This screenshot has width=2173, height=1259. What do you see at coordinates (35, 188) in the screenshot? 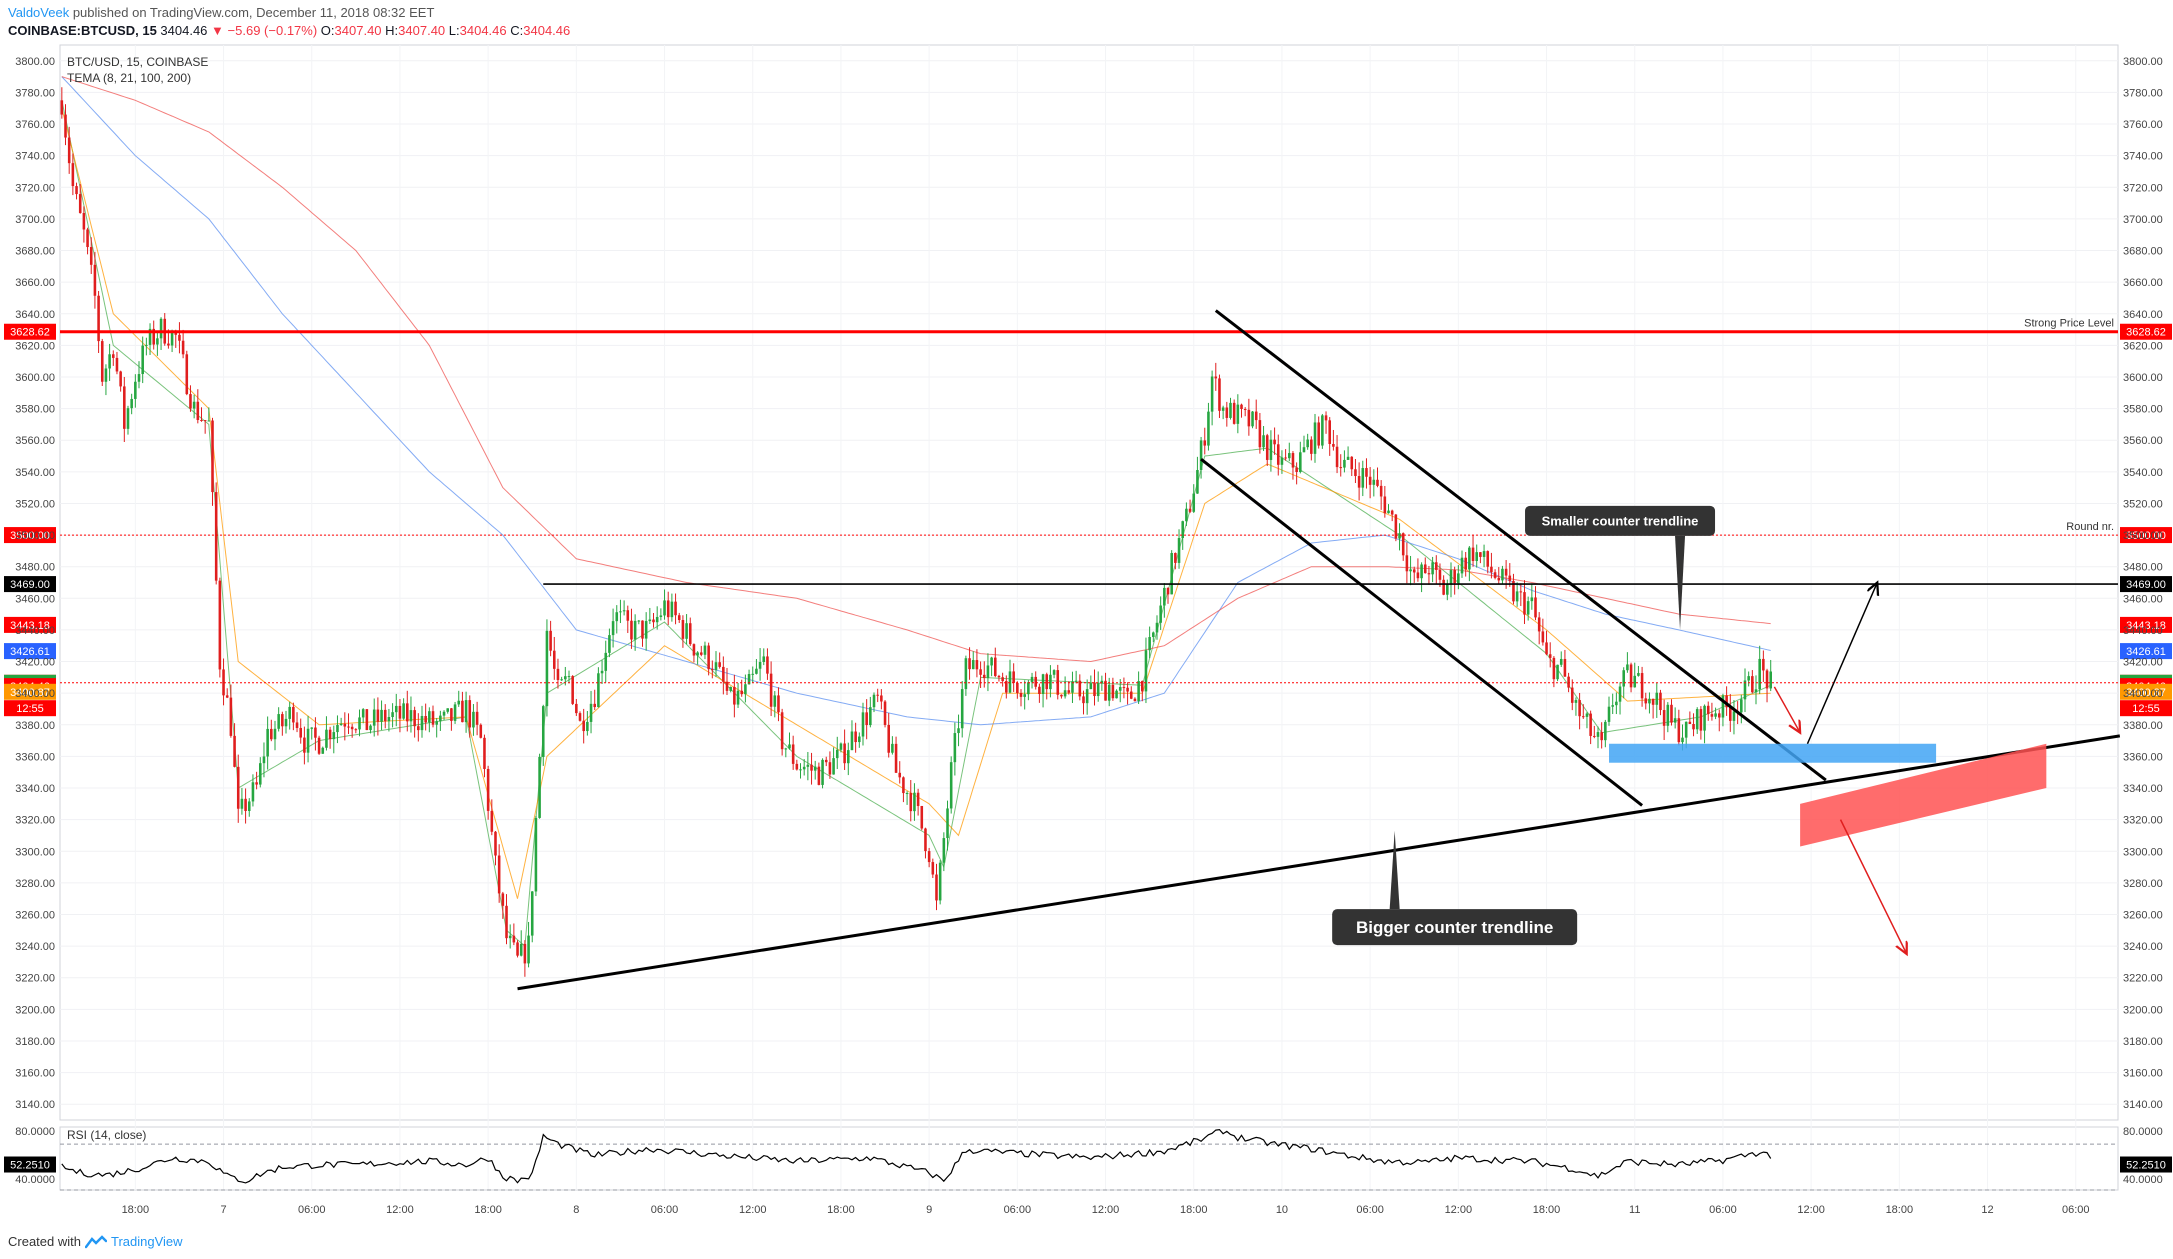
I see `y-tick-label-left: 3720.00` at bounding box center [35, 188].